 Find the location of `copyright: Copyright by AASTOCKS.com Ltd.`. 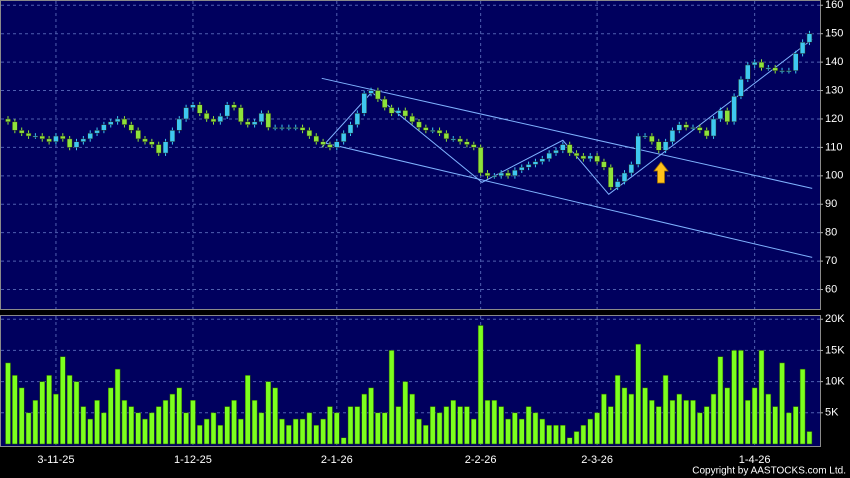

copyright: Copyright by AASTOCKS.com Ltd. is located at coordinates (769, 471).